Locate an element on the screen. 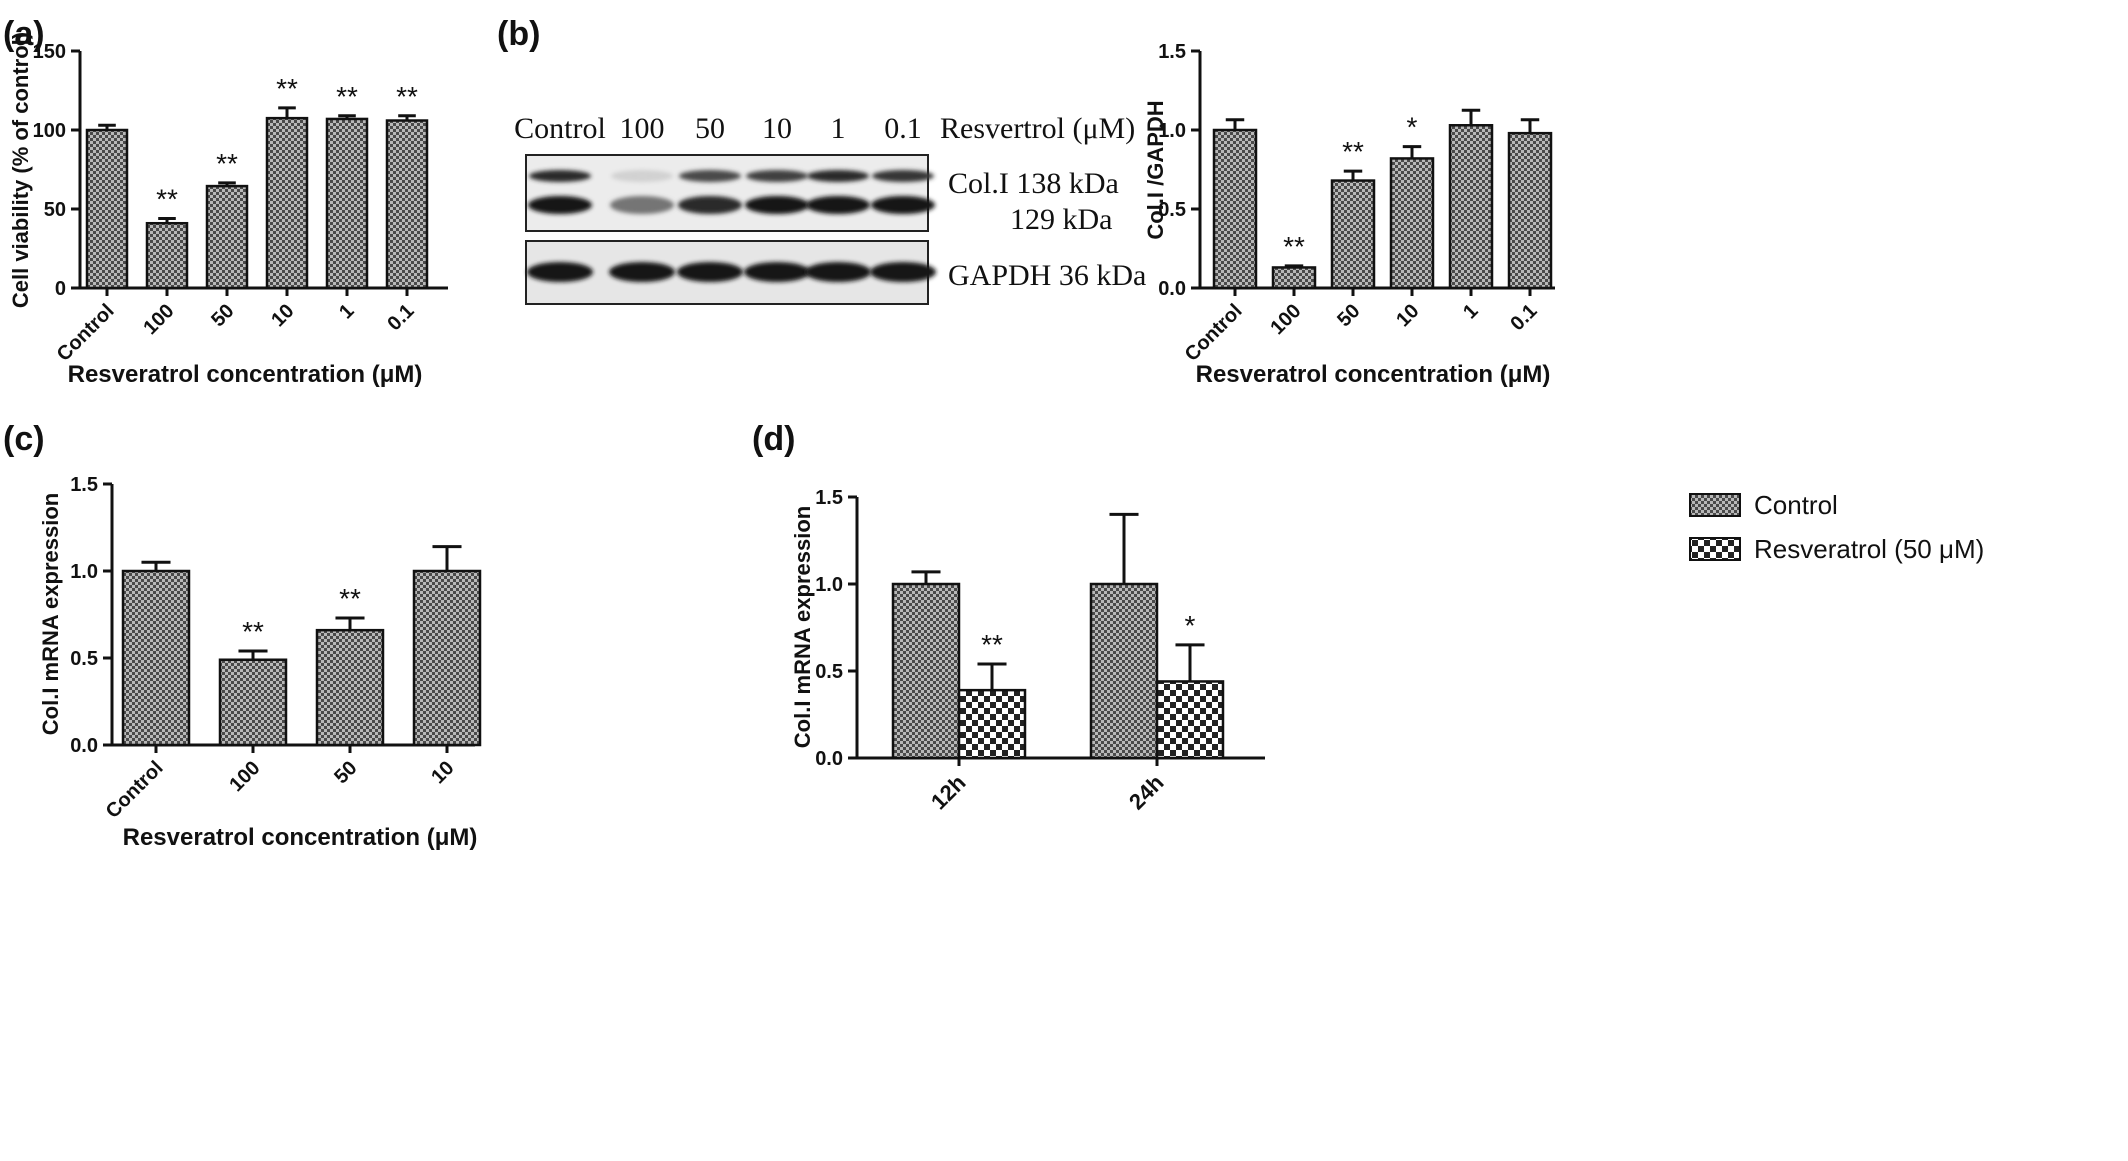  band-label-gapdh: GAPDH 36 kDa is located at coordinates (1047, 275).